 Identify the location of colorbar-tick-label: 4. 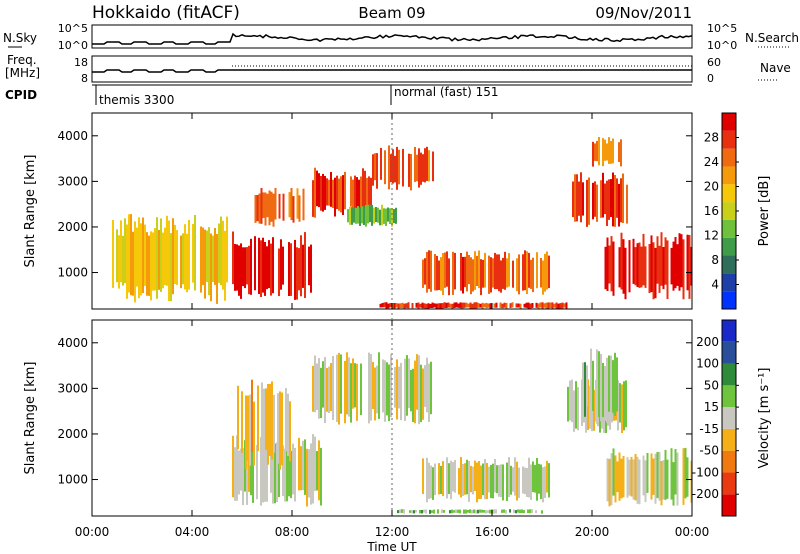
(715, 285).